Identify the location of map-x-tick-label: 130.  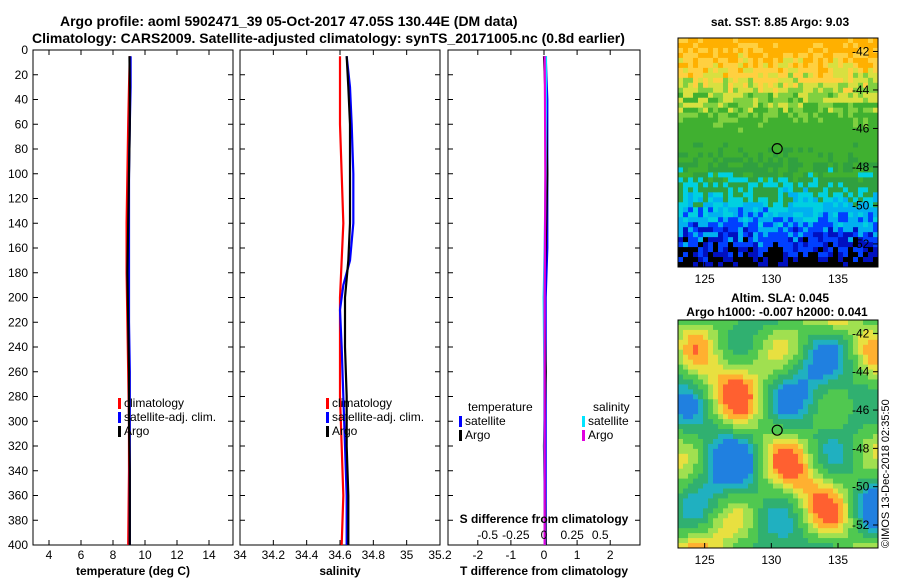
(771, 279).